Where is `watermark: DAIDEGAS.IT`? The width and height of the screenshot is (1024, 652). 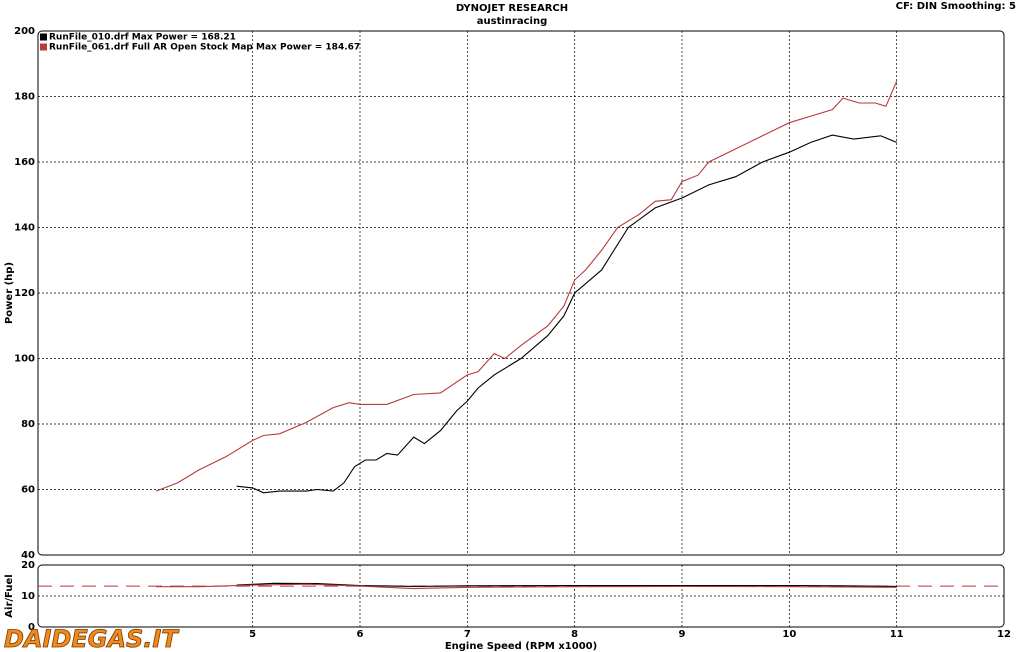
watermark: DAIDEGAS.IT is located at coordinates (91, 638).